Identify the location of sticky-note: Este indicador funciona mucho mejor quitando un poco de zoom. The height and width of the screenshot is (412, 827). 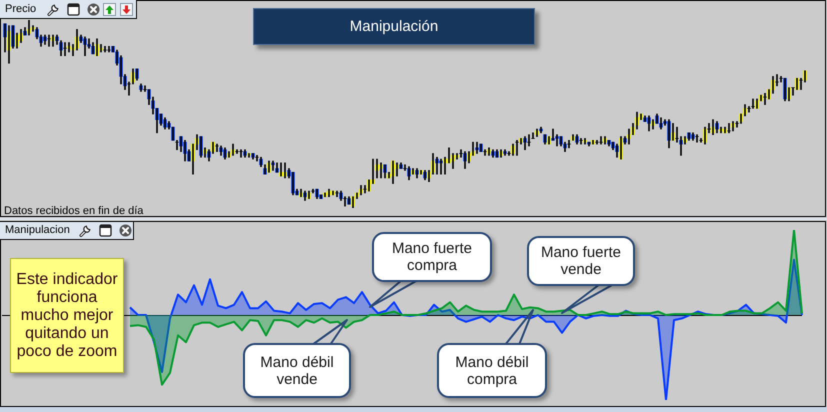
(67, 315).